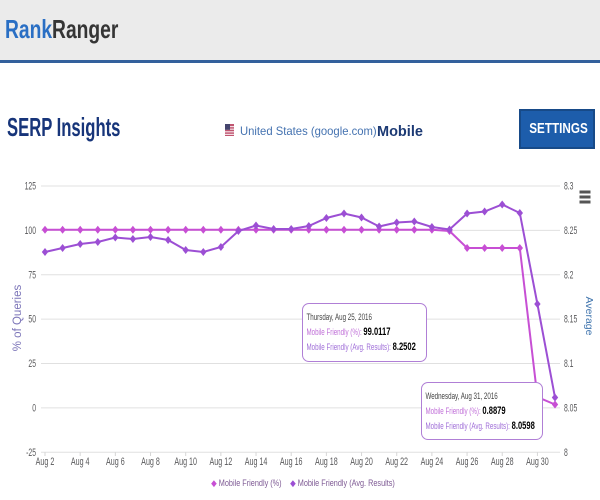 The width and height of the screenshot is (600, 500). I want to click on svg-text: Aug 22, so click(396, 462).